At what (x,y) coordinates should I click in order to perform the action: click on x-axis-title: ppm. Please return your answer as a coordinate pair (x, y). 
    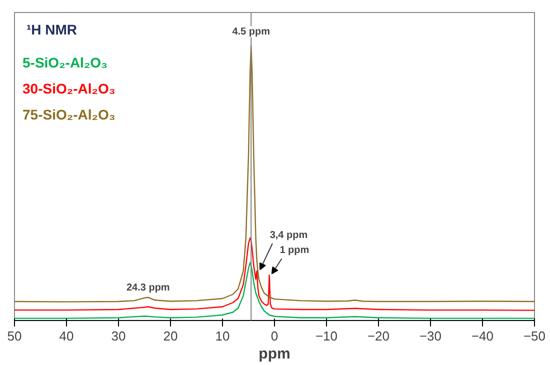
    Looking at the image, I should click on (274, 354).